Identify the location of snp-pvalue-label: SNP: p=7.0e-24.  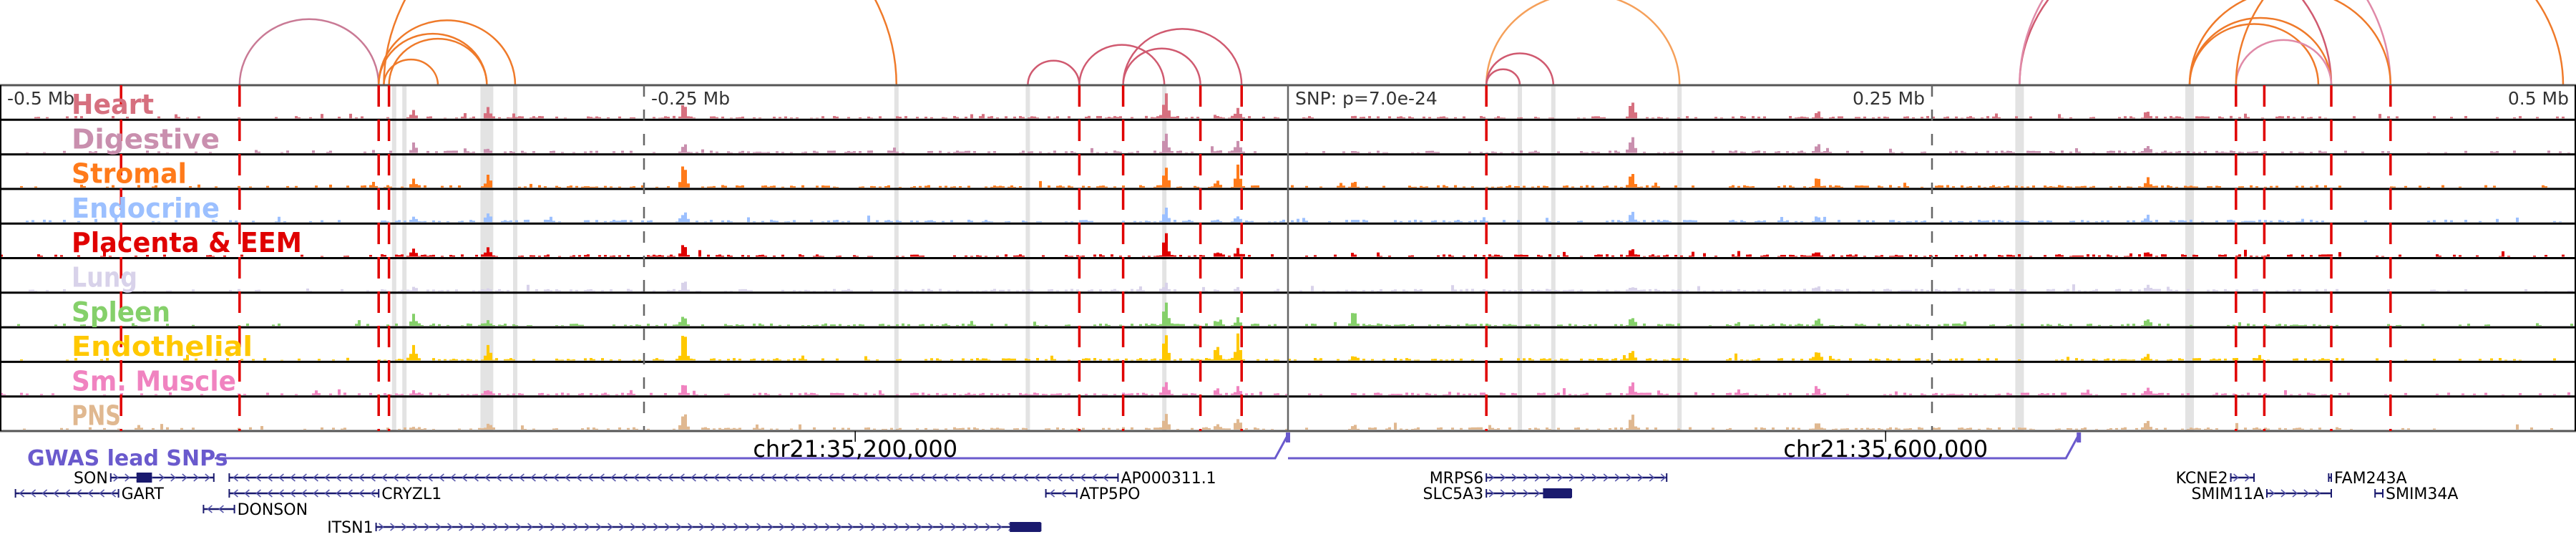
(1366, 98).